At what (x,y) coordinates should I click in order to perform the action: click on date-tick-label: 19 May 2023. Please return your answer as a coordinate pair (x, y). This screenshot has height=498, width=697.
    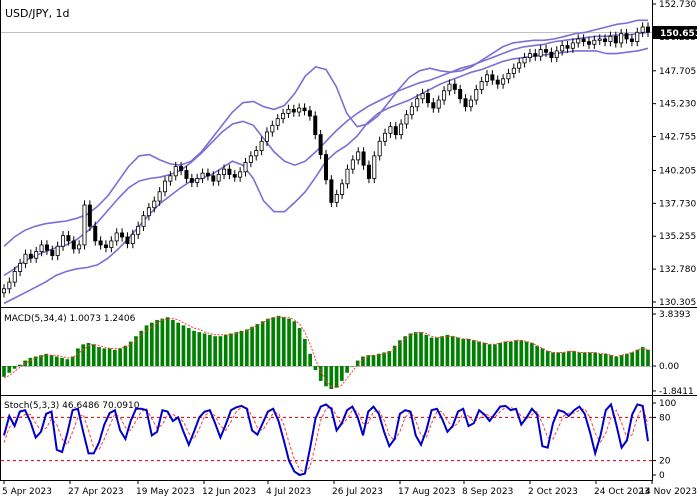
    Looking at the image, I should click on (165, 492).